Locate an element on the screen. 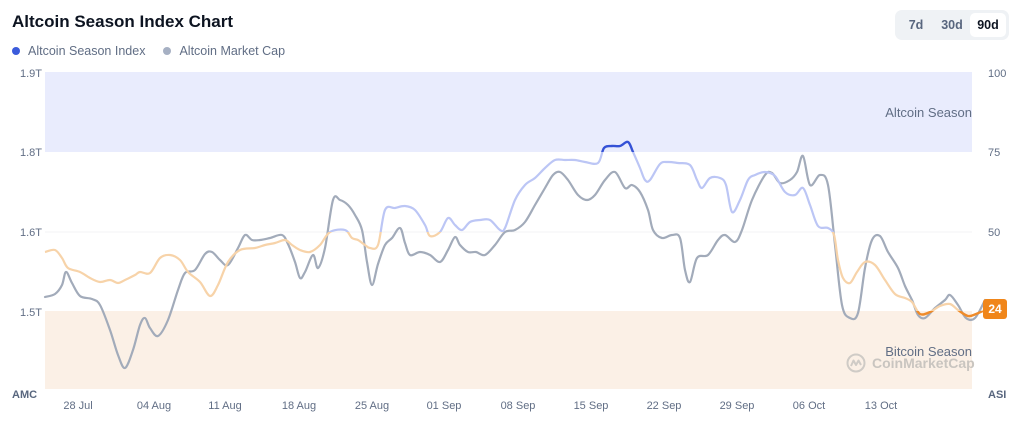 Image resolution: width=1024 pixels, height=433 pixels. right-tick-label: 50 is located at coordinates (994, 233).